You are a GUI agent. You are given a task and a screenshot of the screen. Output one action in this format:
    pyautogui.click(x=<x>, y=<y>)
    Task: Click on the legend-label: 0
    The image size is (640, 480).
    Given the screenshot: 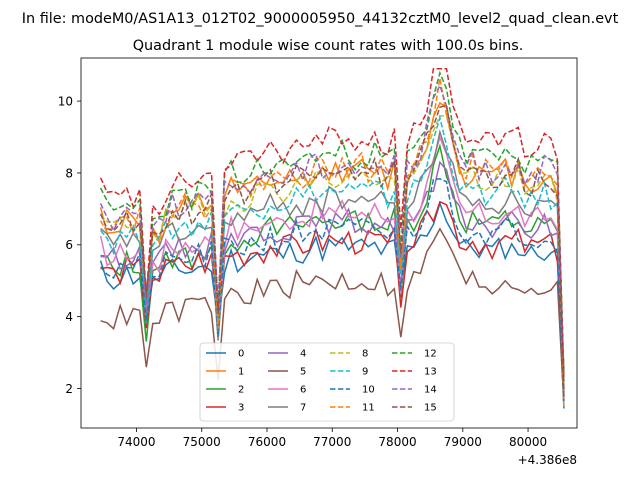 What is the action you would take?
    pyautogui.click(x=241, y=354)
    